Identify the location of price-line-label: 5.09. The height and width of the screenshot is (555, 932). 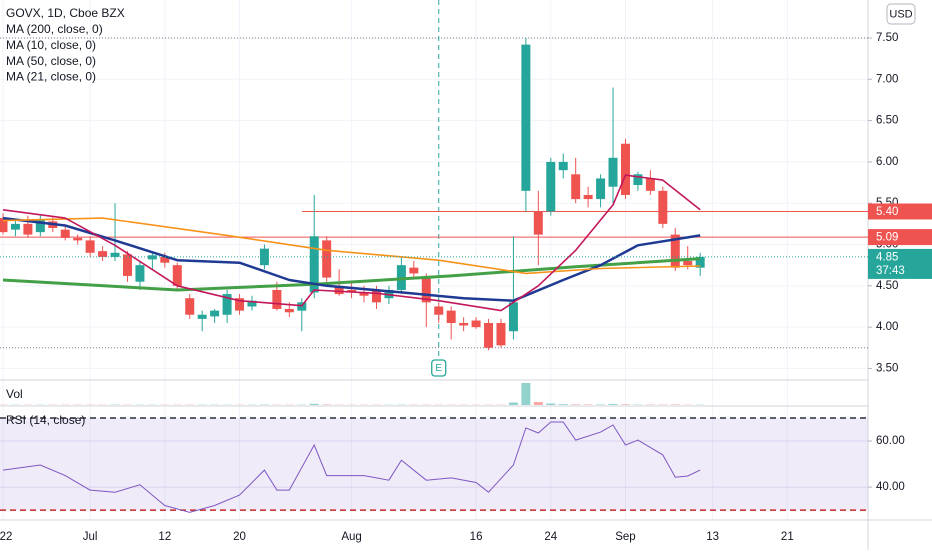
(887, 238).